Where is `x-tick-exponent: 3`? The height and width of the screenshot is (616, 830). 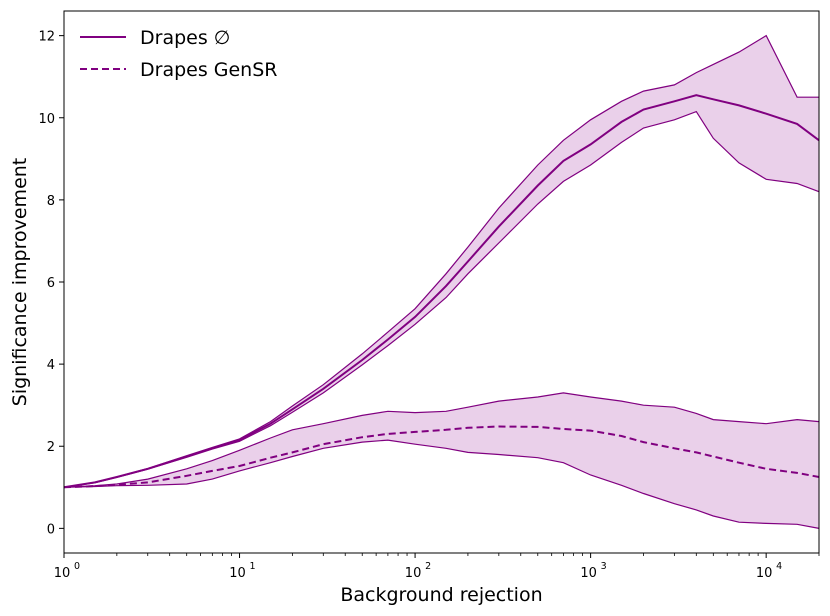
x-tick-exponent: 3 is located at coordinates (604, 566).